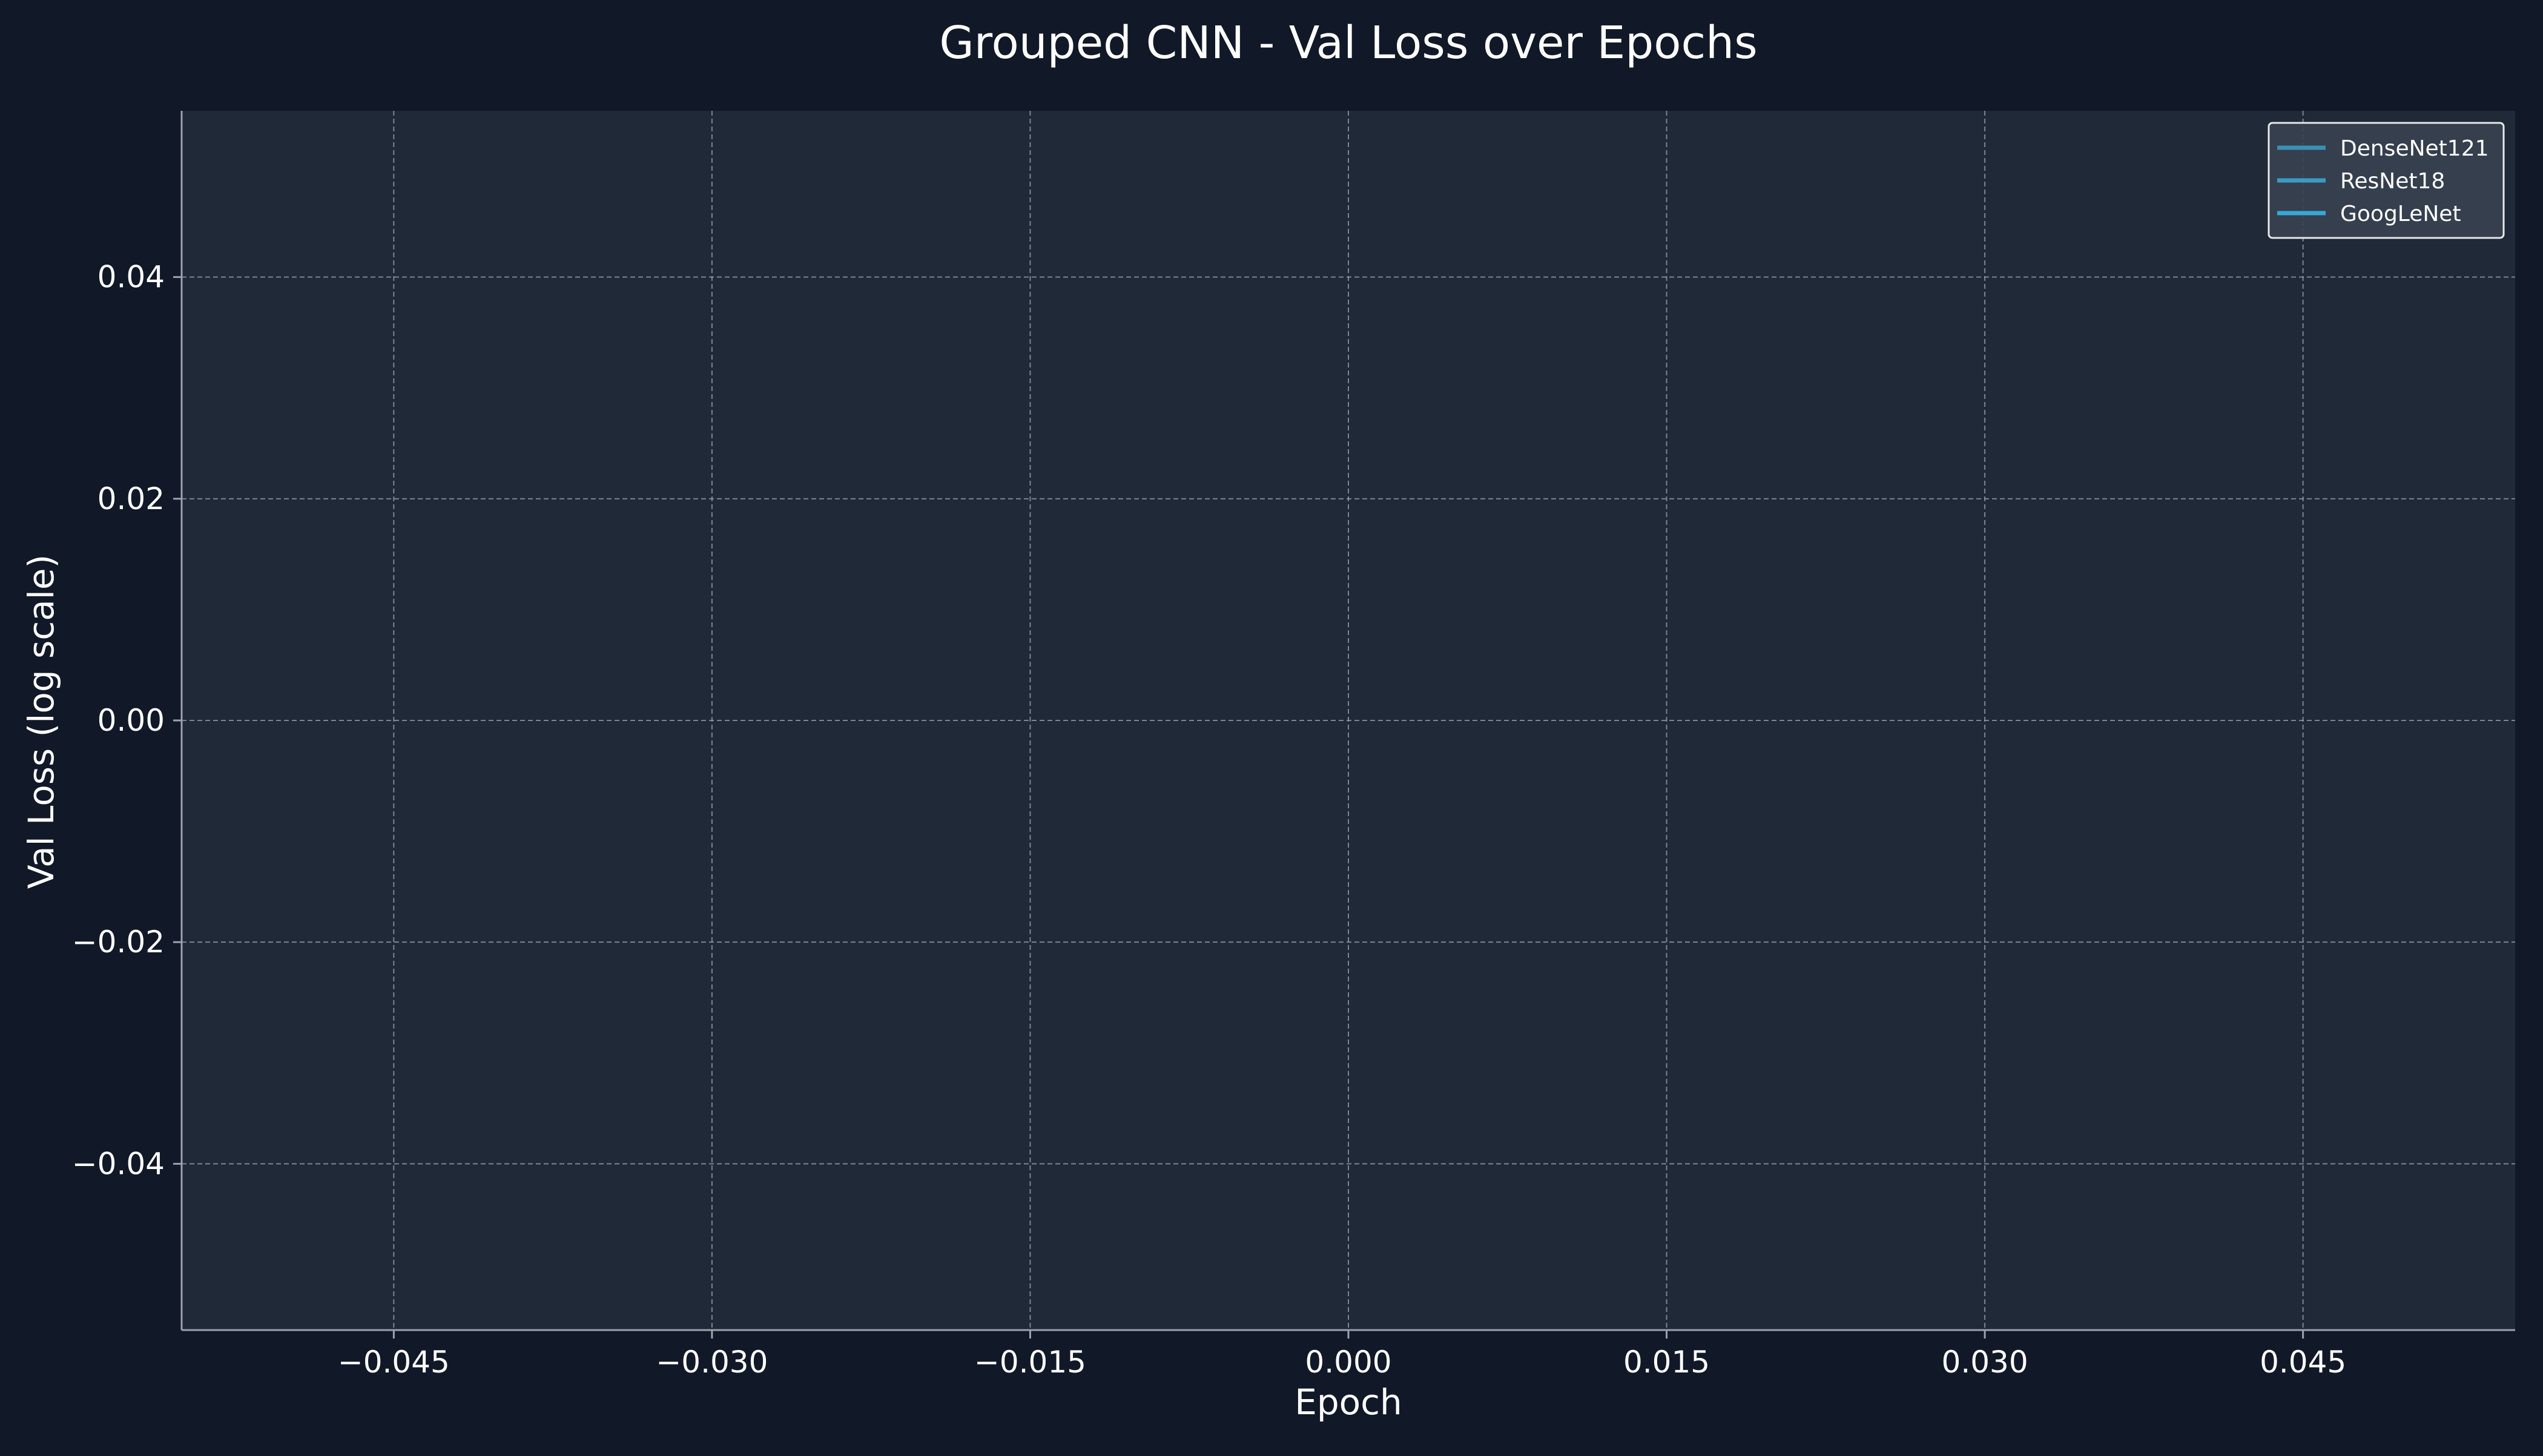 This screenshot has height=1456, width=2543. I want to click on x-tick-label: 0.000, so click(1348, 1363).